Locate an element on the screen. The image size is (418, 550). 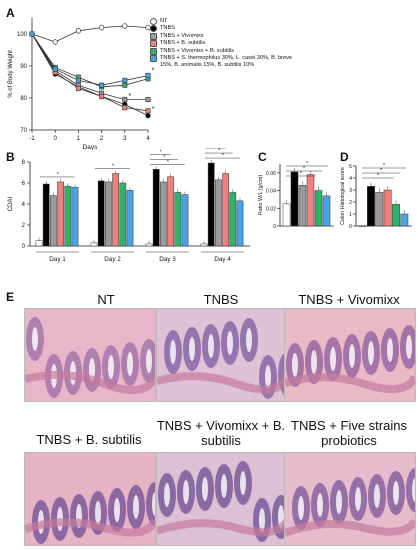
x-tick-label: Day 2 is located at coordinates (112, 259).